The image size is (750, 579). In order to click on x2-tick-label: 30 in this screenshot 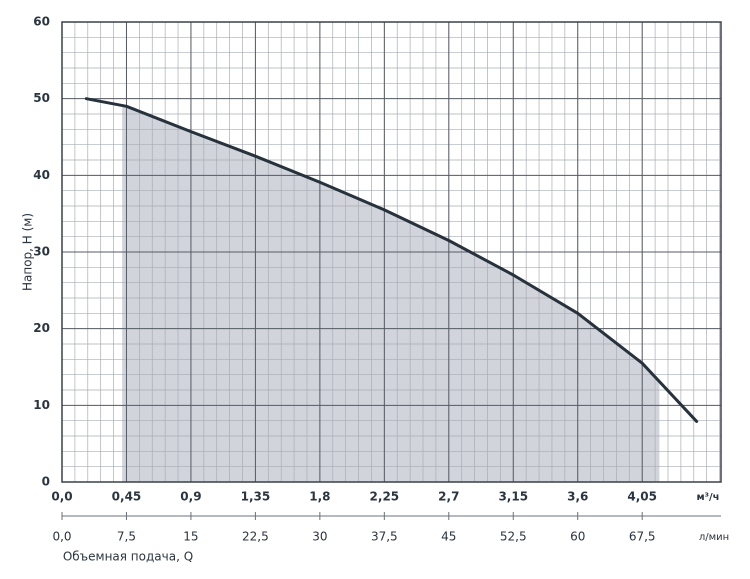, I will do `click(319, 537)`.